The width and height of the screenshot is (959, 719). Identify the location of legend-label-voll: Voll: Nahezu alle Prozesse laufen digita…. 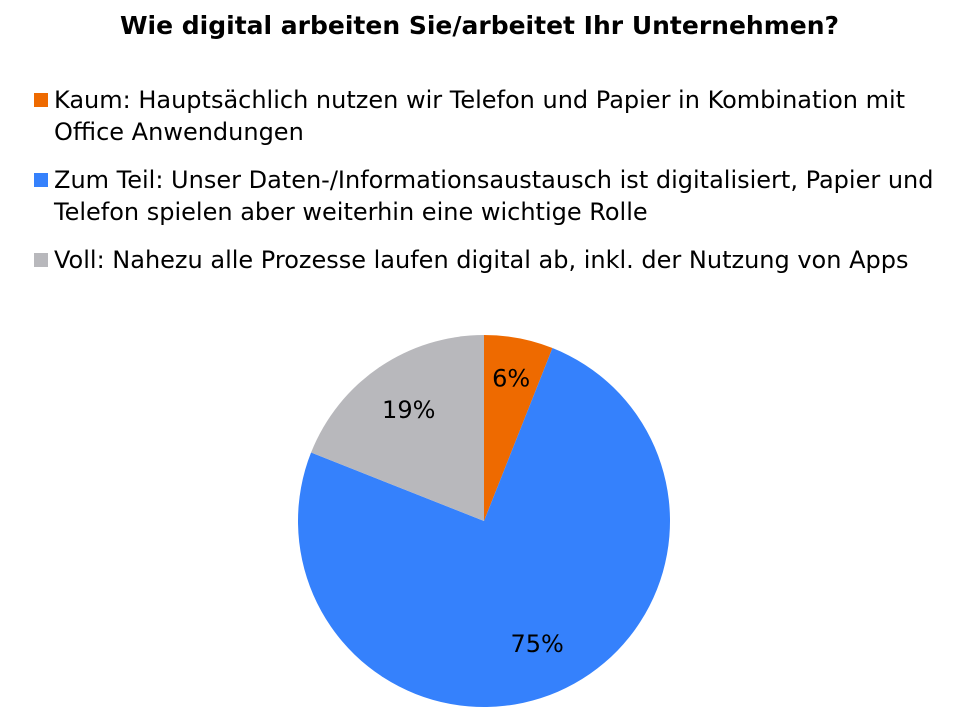
(481, 260).